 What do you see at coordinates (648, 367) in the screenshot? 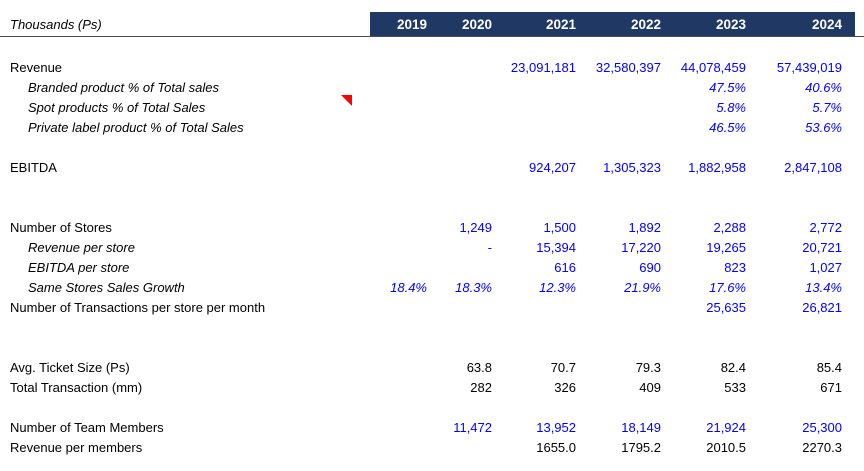
I see `cell-2022: 79.3` at bounding box center [648, 367].